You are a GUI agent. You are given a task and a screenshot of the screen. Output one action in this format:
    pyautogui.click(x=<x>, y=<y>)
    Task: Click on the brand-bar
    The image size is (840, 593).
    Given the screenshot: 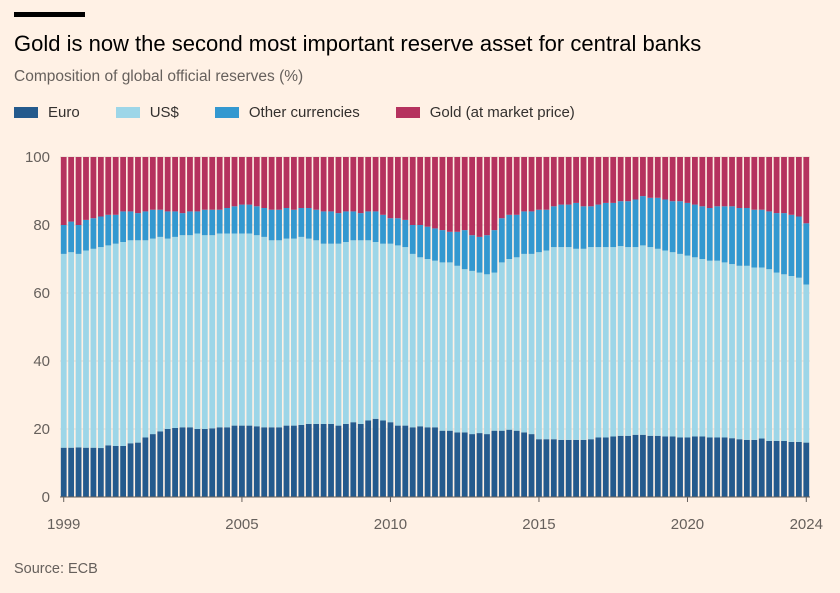 What is the action you would take?
    pyautogui.click(x=49, y=14)
    